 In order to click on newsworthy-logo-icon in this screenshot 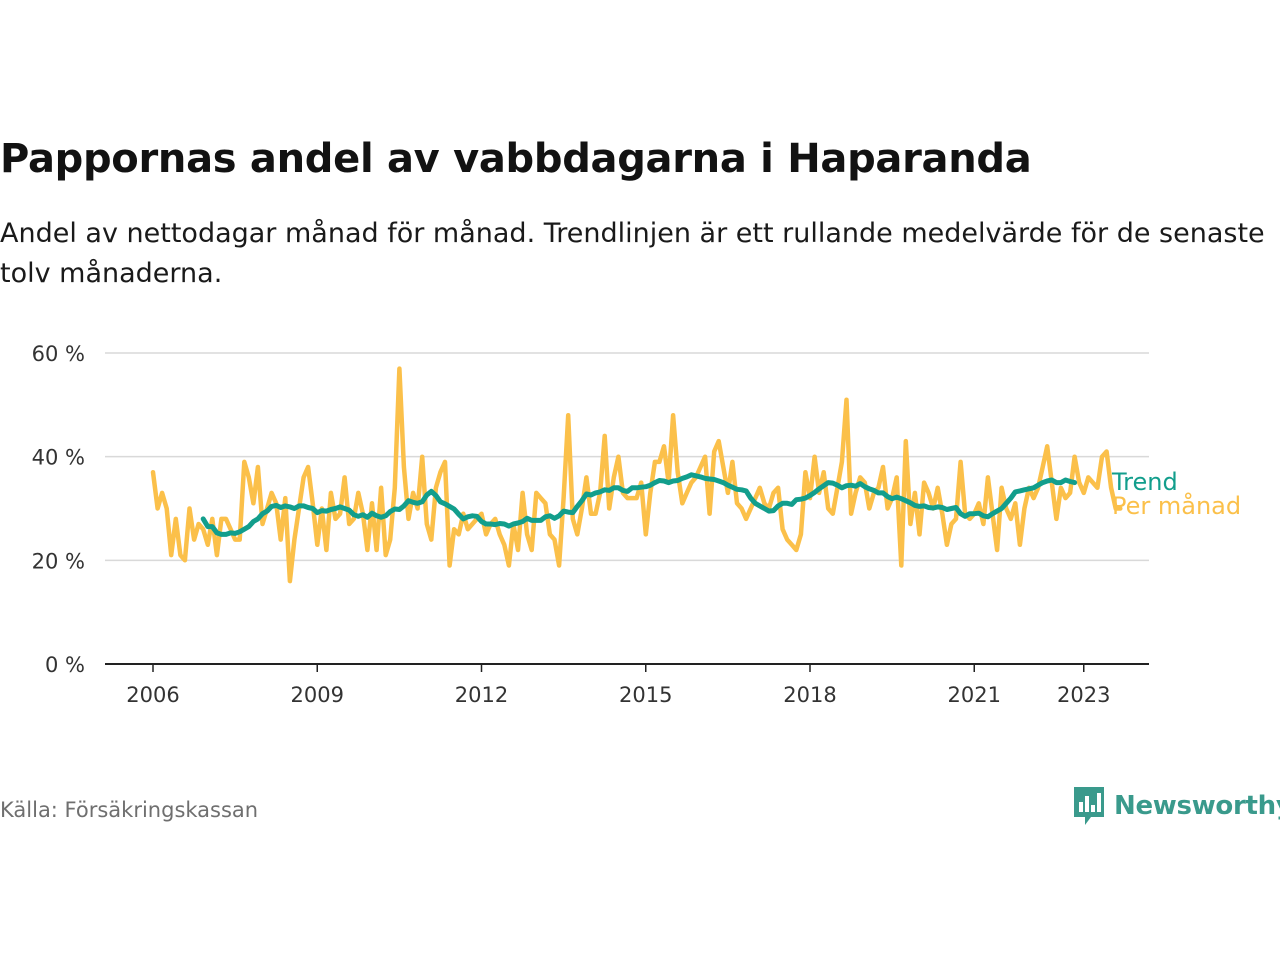, I will do `click(1089, 806)`.